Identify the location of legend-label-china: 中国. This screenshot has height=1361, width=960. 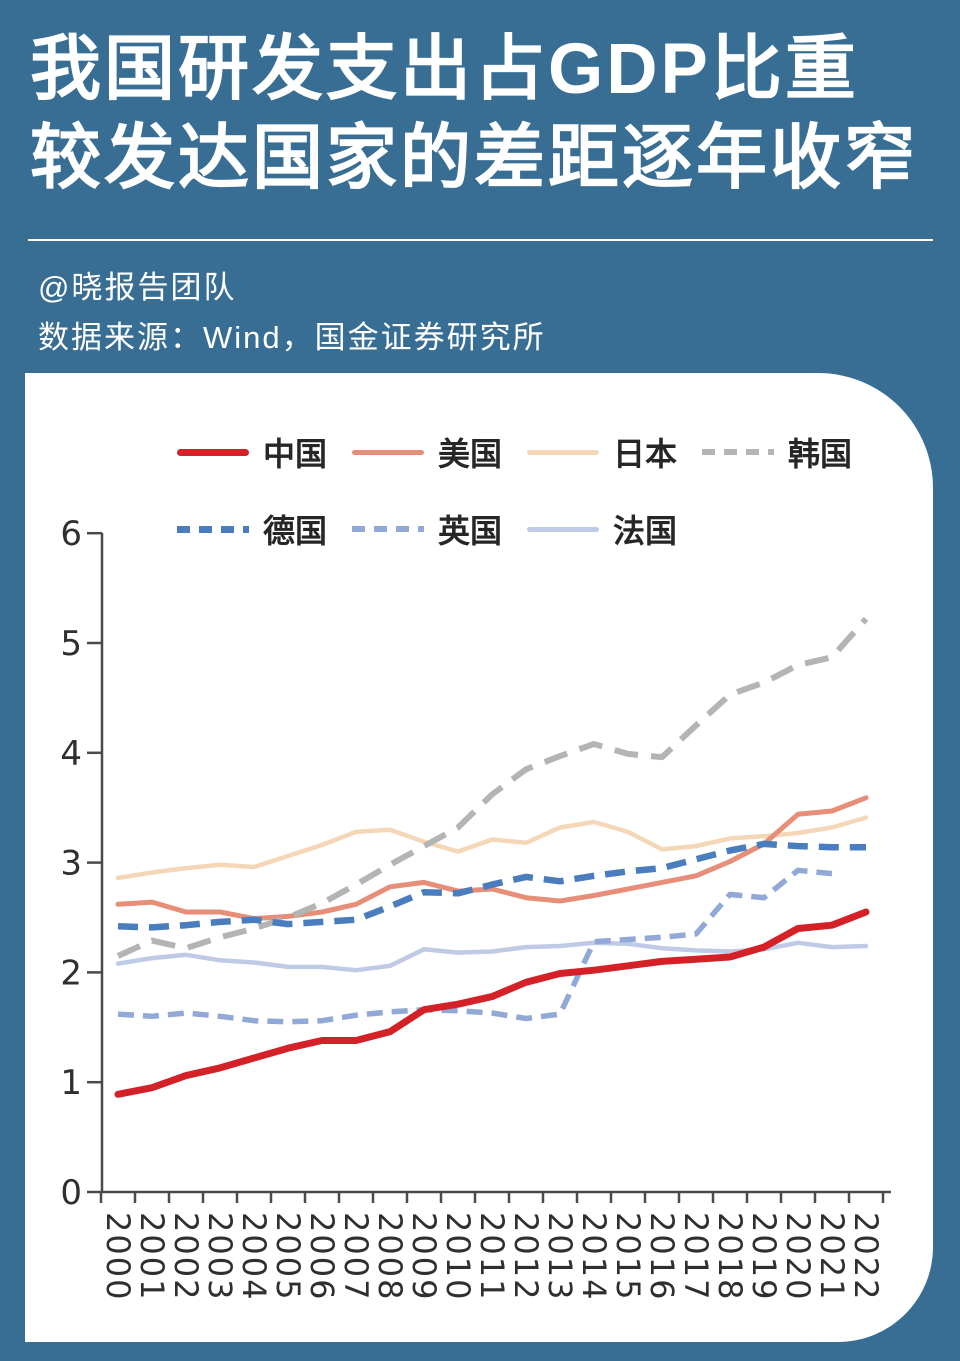
(295, 454).